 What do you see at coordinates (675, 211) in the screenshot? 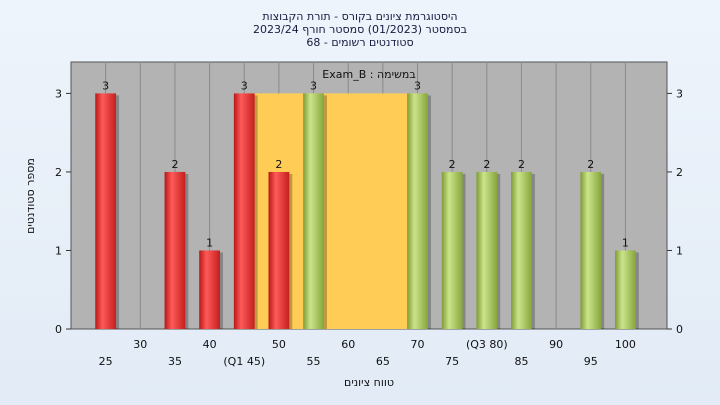
I see `y-axis-right: 0 1 2 3` at bounding box center [675, 211].